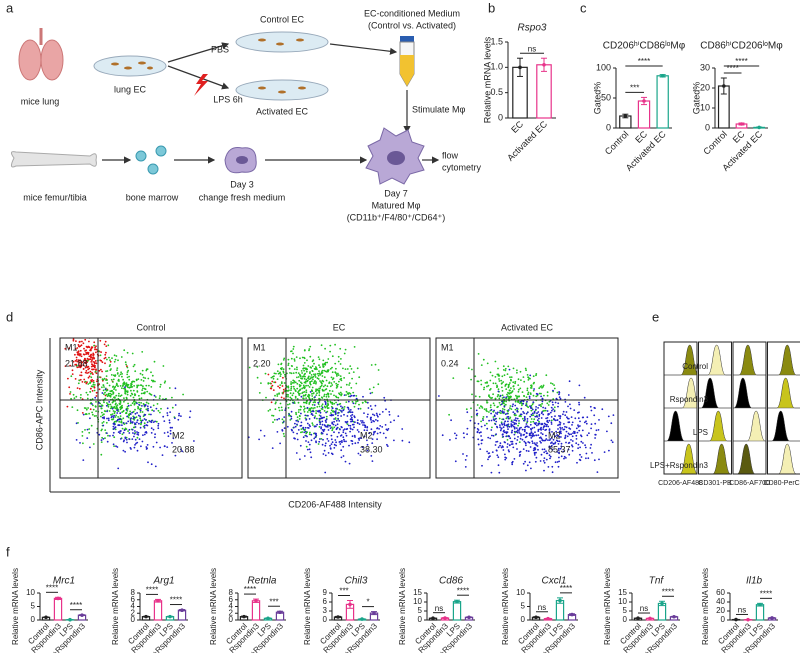  Describe the element at coordinates (282, 90) in the screenshot. I see `dish` at that location.